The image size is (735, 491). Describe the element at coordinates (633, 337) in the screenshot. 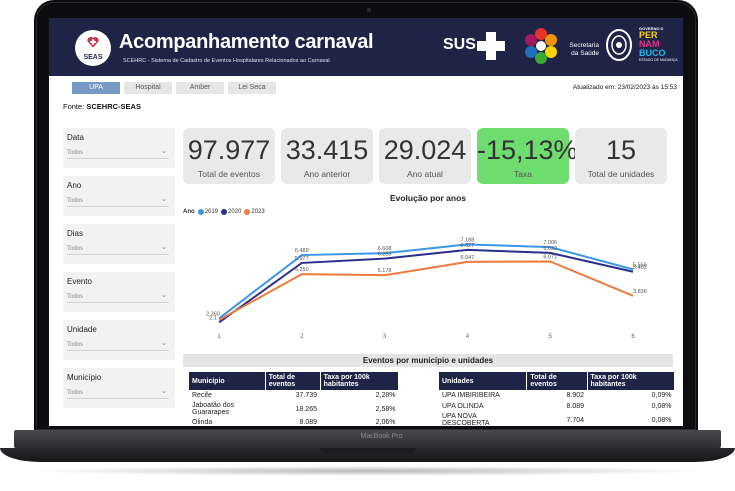

I see `x-tick-label: 6` at that location.